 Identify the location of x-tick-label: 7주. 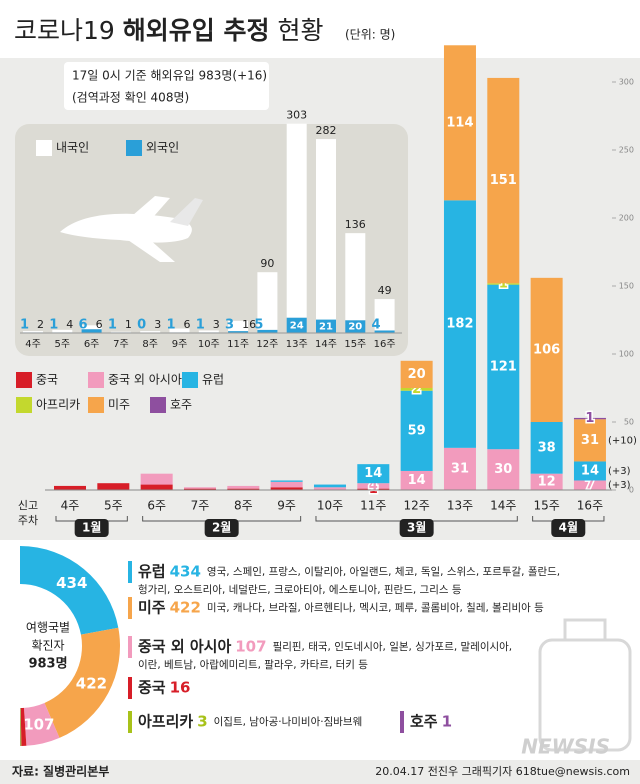
(200, 506).